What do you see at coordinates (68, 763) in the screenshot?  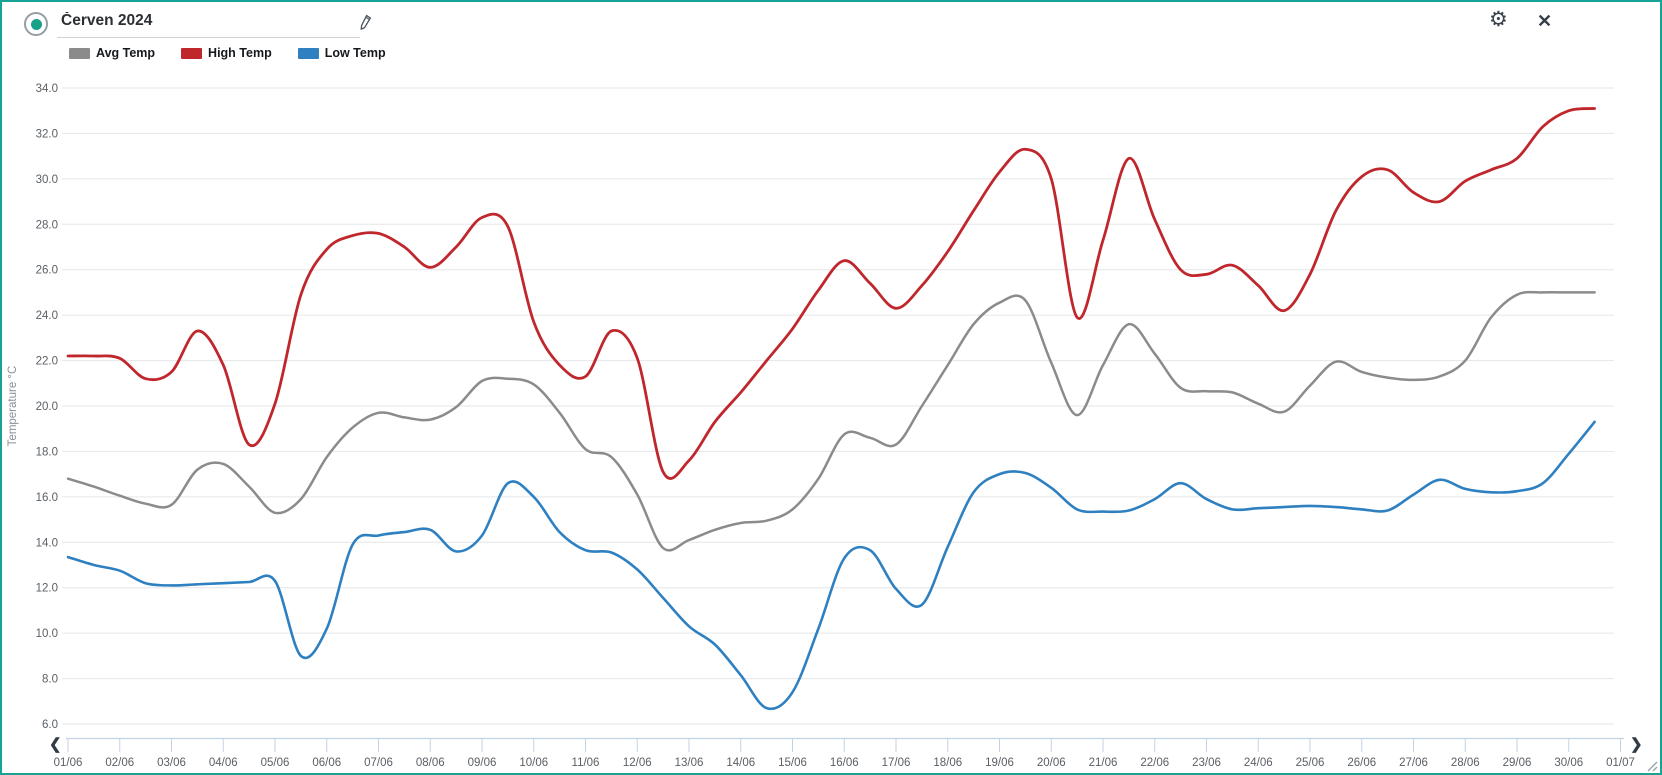 I see `x-axis-tick-label: 01/06` at bounding box center [68, 763].